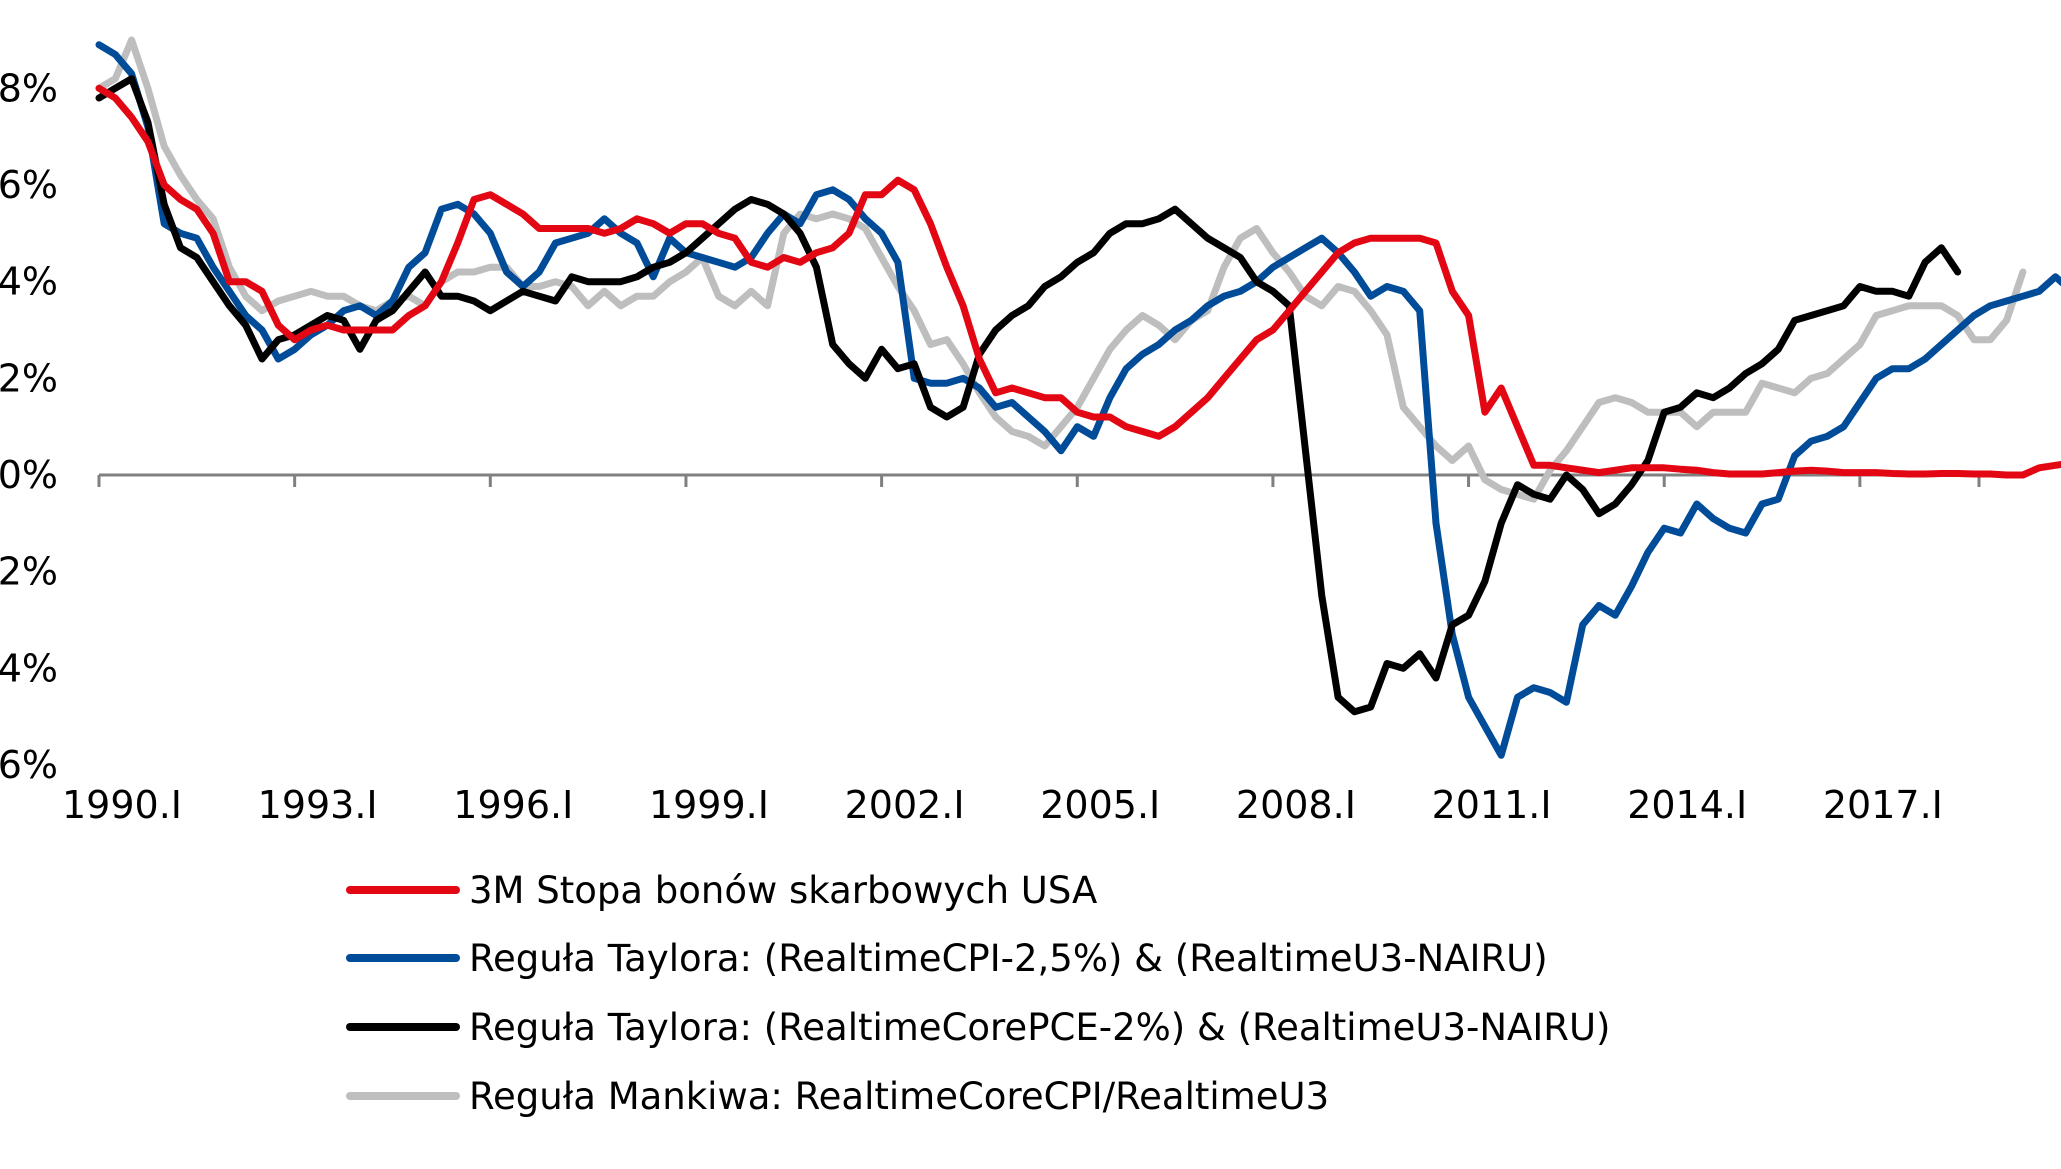 The width and height of the screenshot is (2061, 1169). I want to click on x-tick-label: 1990.I, so click(122, 805).